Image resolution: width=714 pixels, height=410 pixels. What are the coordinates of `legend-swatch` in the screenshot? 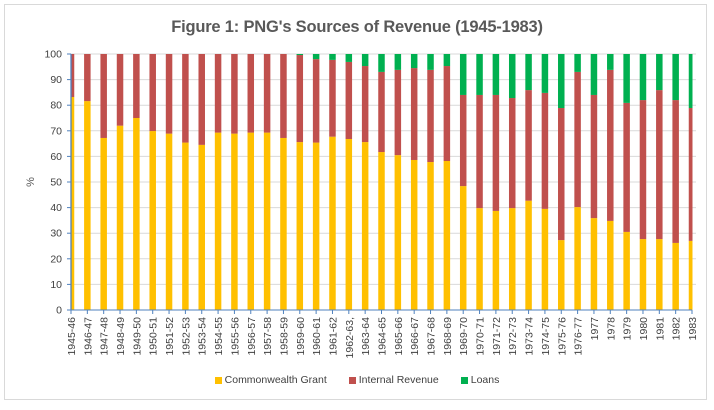 It's located at (464, 380).